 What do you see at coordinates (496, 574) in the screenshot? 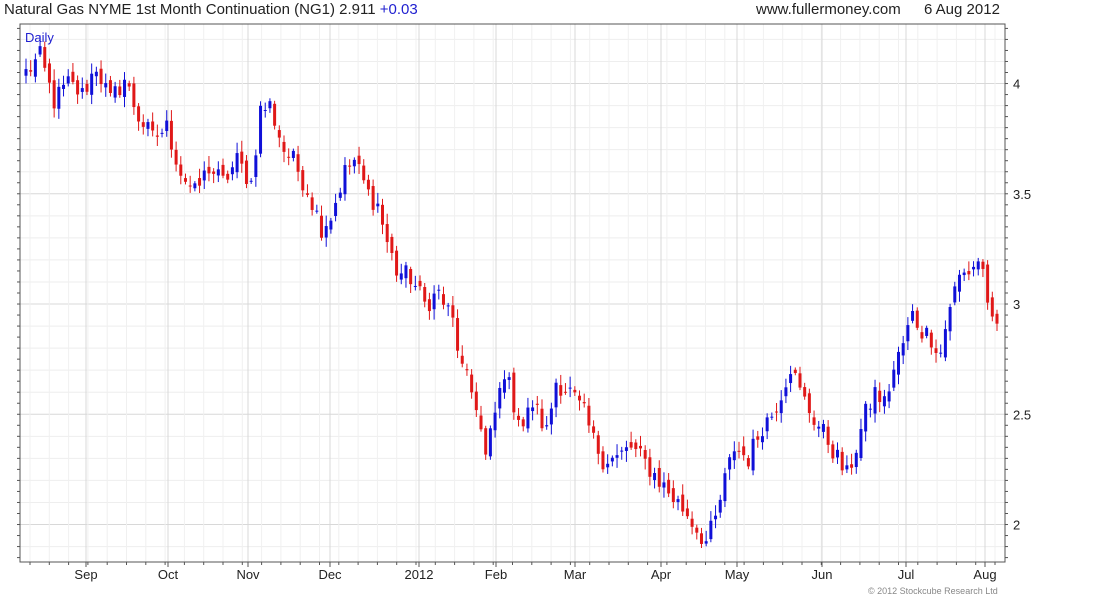
I see `x-tick-label: Feb` at bounding box center [496, 574].